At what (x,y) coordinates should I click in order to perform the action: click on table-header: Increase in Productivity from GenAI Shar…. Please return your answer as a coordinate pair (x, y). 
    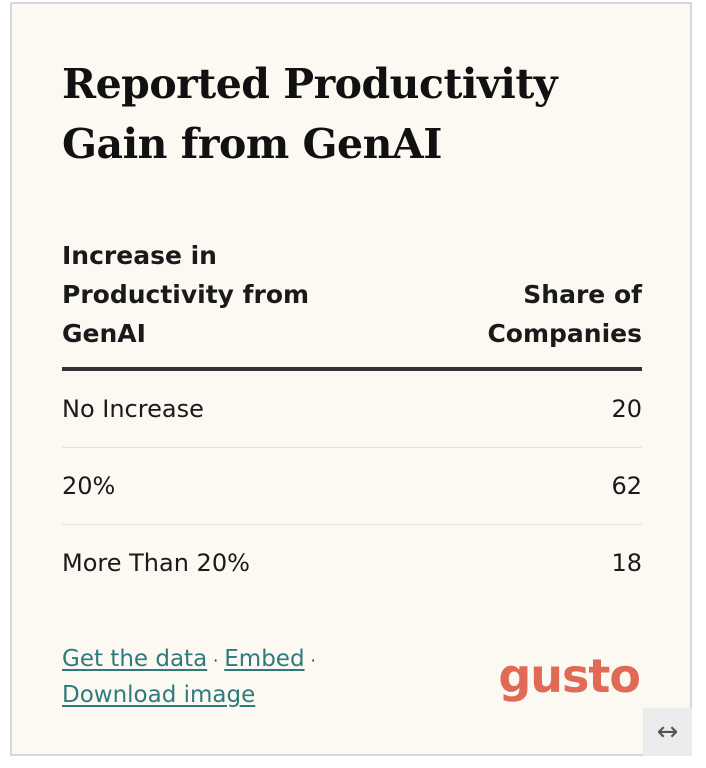
    Looking at the image, I should click on (352, 303).